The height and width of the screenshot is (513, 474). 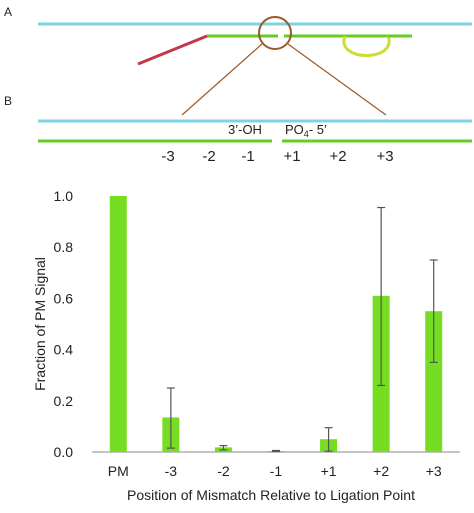 I want to click on y-axis-label: Fraction of PM Signal, so click(x=40, y=324).